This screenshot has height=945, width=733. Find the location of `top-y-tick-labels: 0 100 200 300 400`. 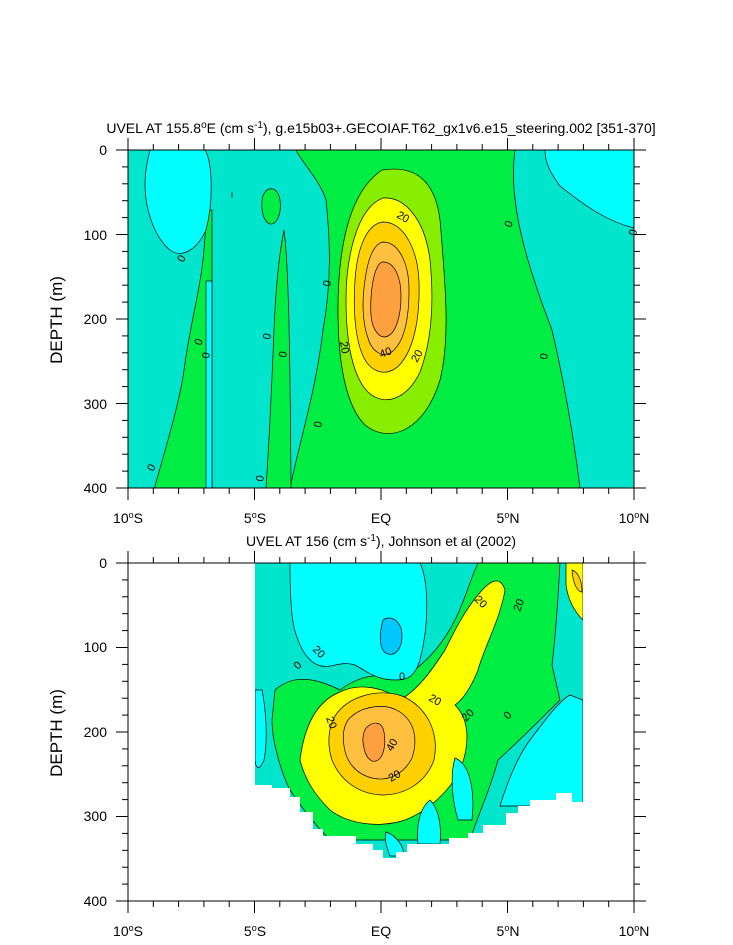

top-y-tick-labels: 0 100 200 300 400 is located at coordinates (96, 319).